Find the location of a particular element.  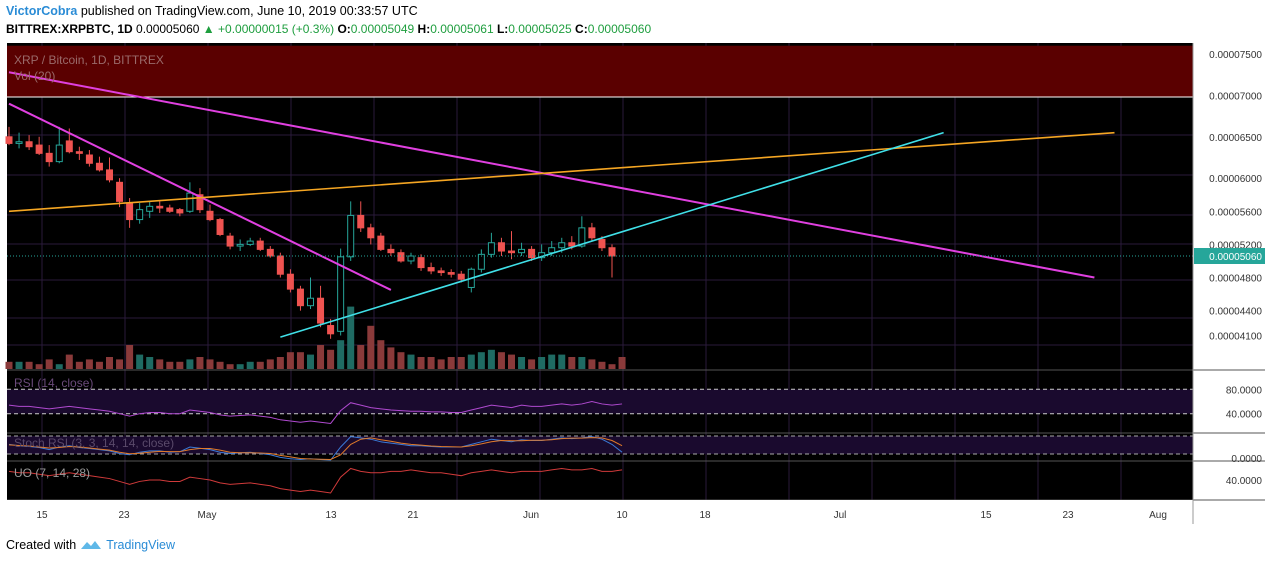

x-tick-label: May is located at coordinates (207, 515).